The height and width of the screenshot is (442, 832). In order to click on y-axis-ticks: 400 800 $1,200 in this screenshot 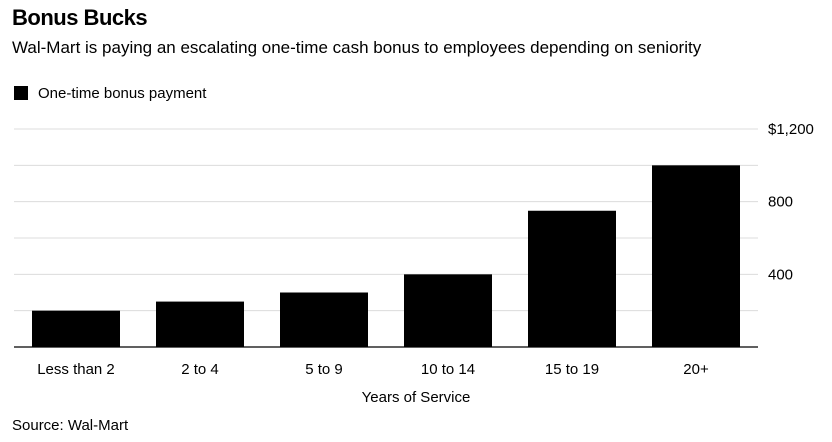, I will do `click(791, 202)`.